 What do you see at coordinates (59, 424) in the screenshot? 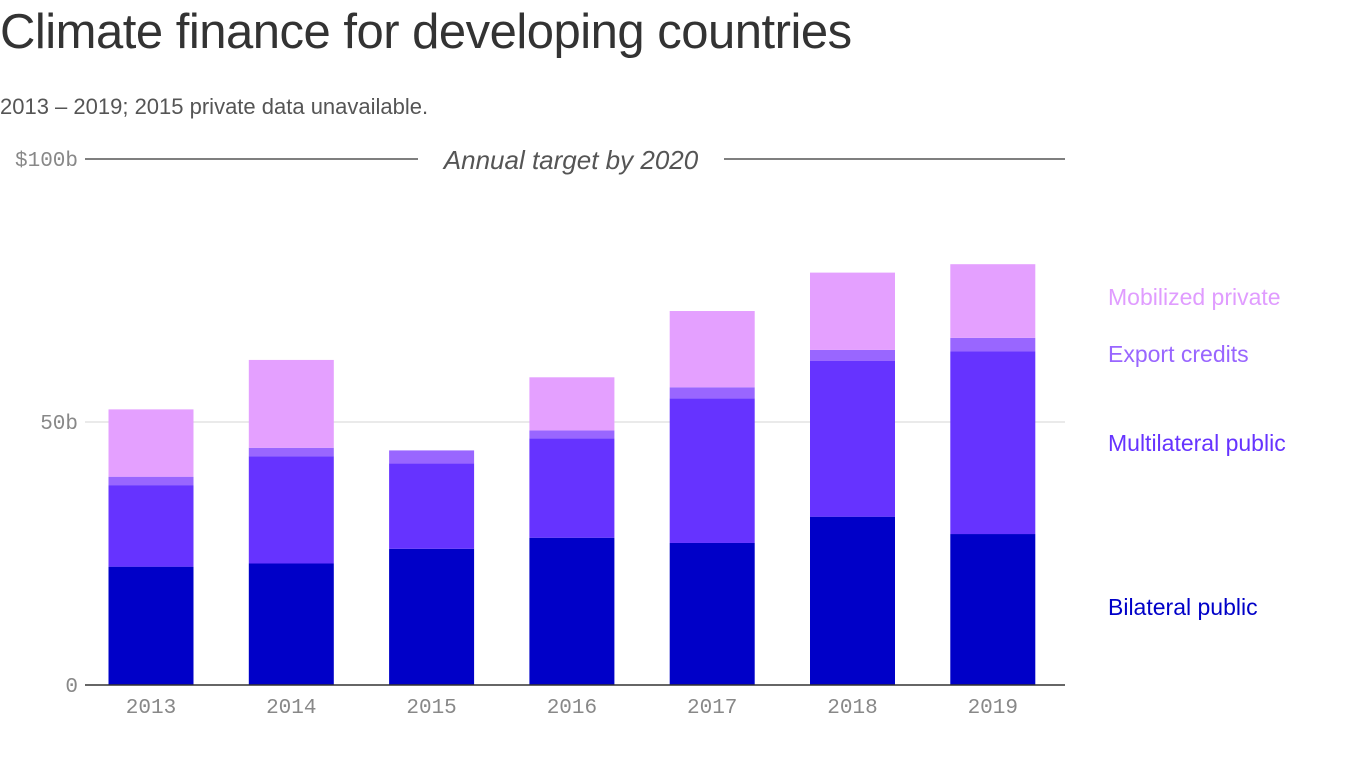
I see `y-tick-label: 50b` at bounding box center [59, 424].